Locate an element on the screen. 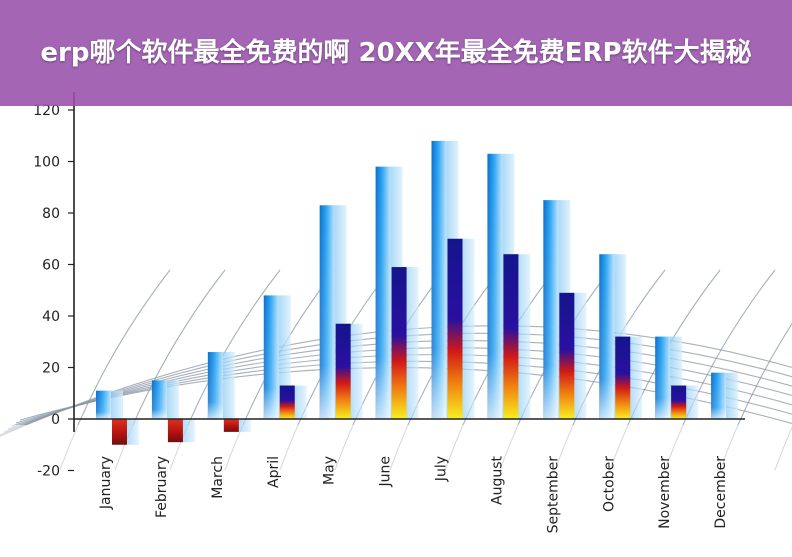 This screenshot has height=557, width=792. x-category-label: March is located at coordinates (218, 477).